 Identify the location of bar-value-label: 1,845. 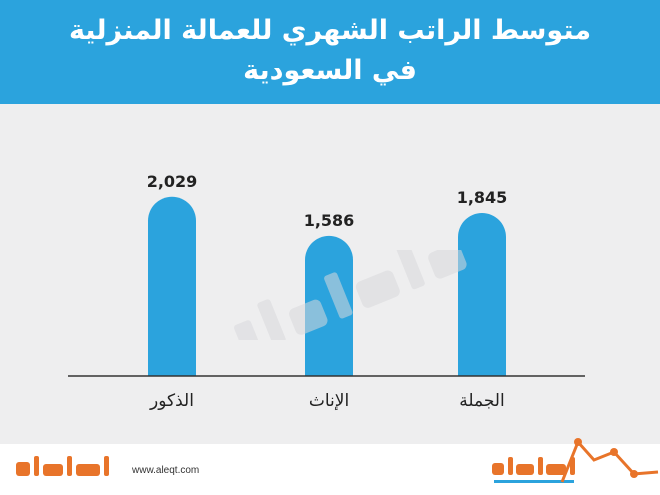
(482, 197).